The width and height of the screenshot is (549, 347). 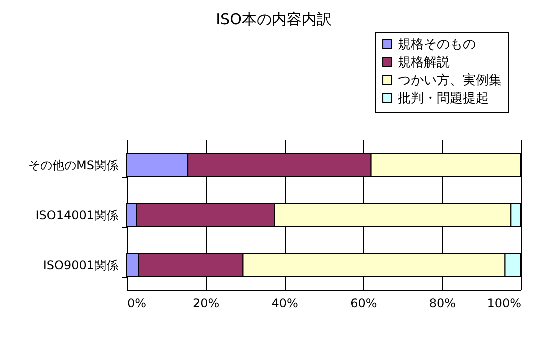 I want to click on y-tick-label: ISO14001関係, so click(x=77, y=215).